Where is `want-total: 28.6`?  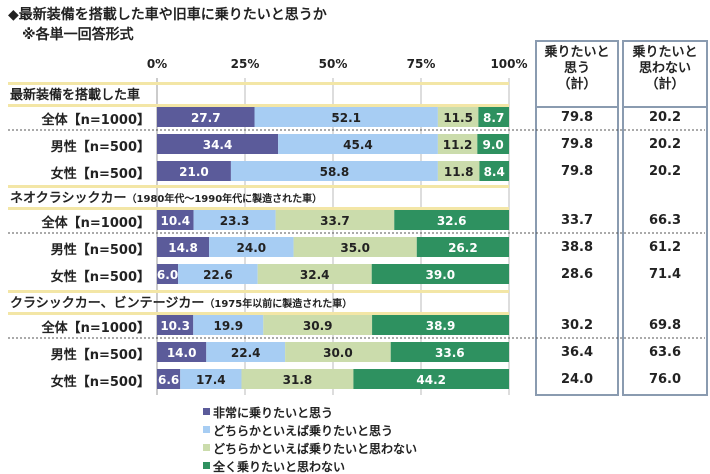 want-total: 28.6 is located at coordinates (577, 274).